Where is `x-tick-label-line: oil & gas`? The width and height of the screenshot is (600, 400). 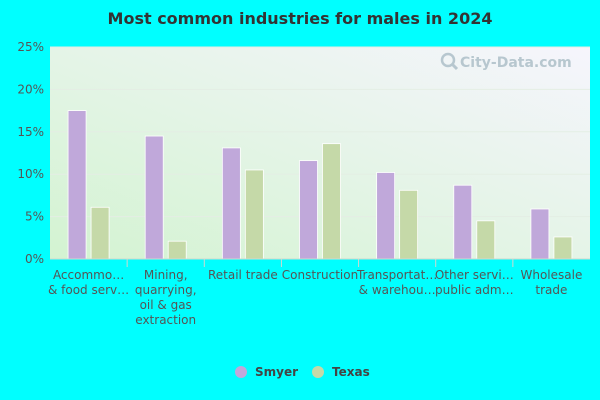
x-tick-label-line: oil & gas is located at coordinates (166, 305).